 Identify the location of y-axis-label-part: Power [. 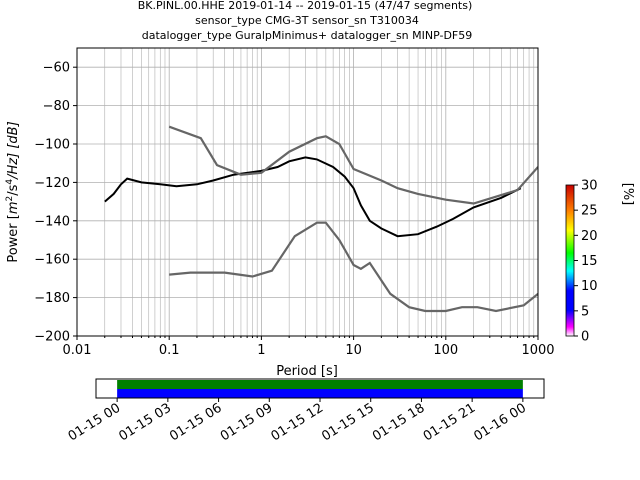
(13, 238).